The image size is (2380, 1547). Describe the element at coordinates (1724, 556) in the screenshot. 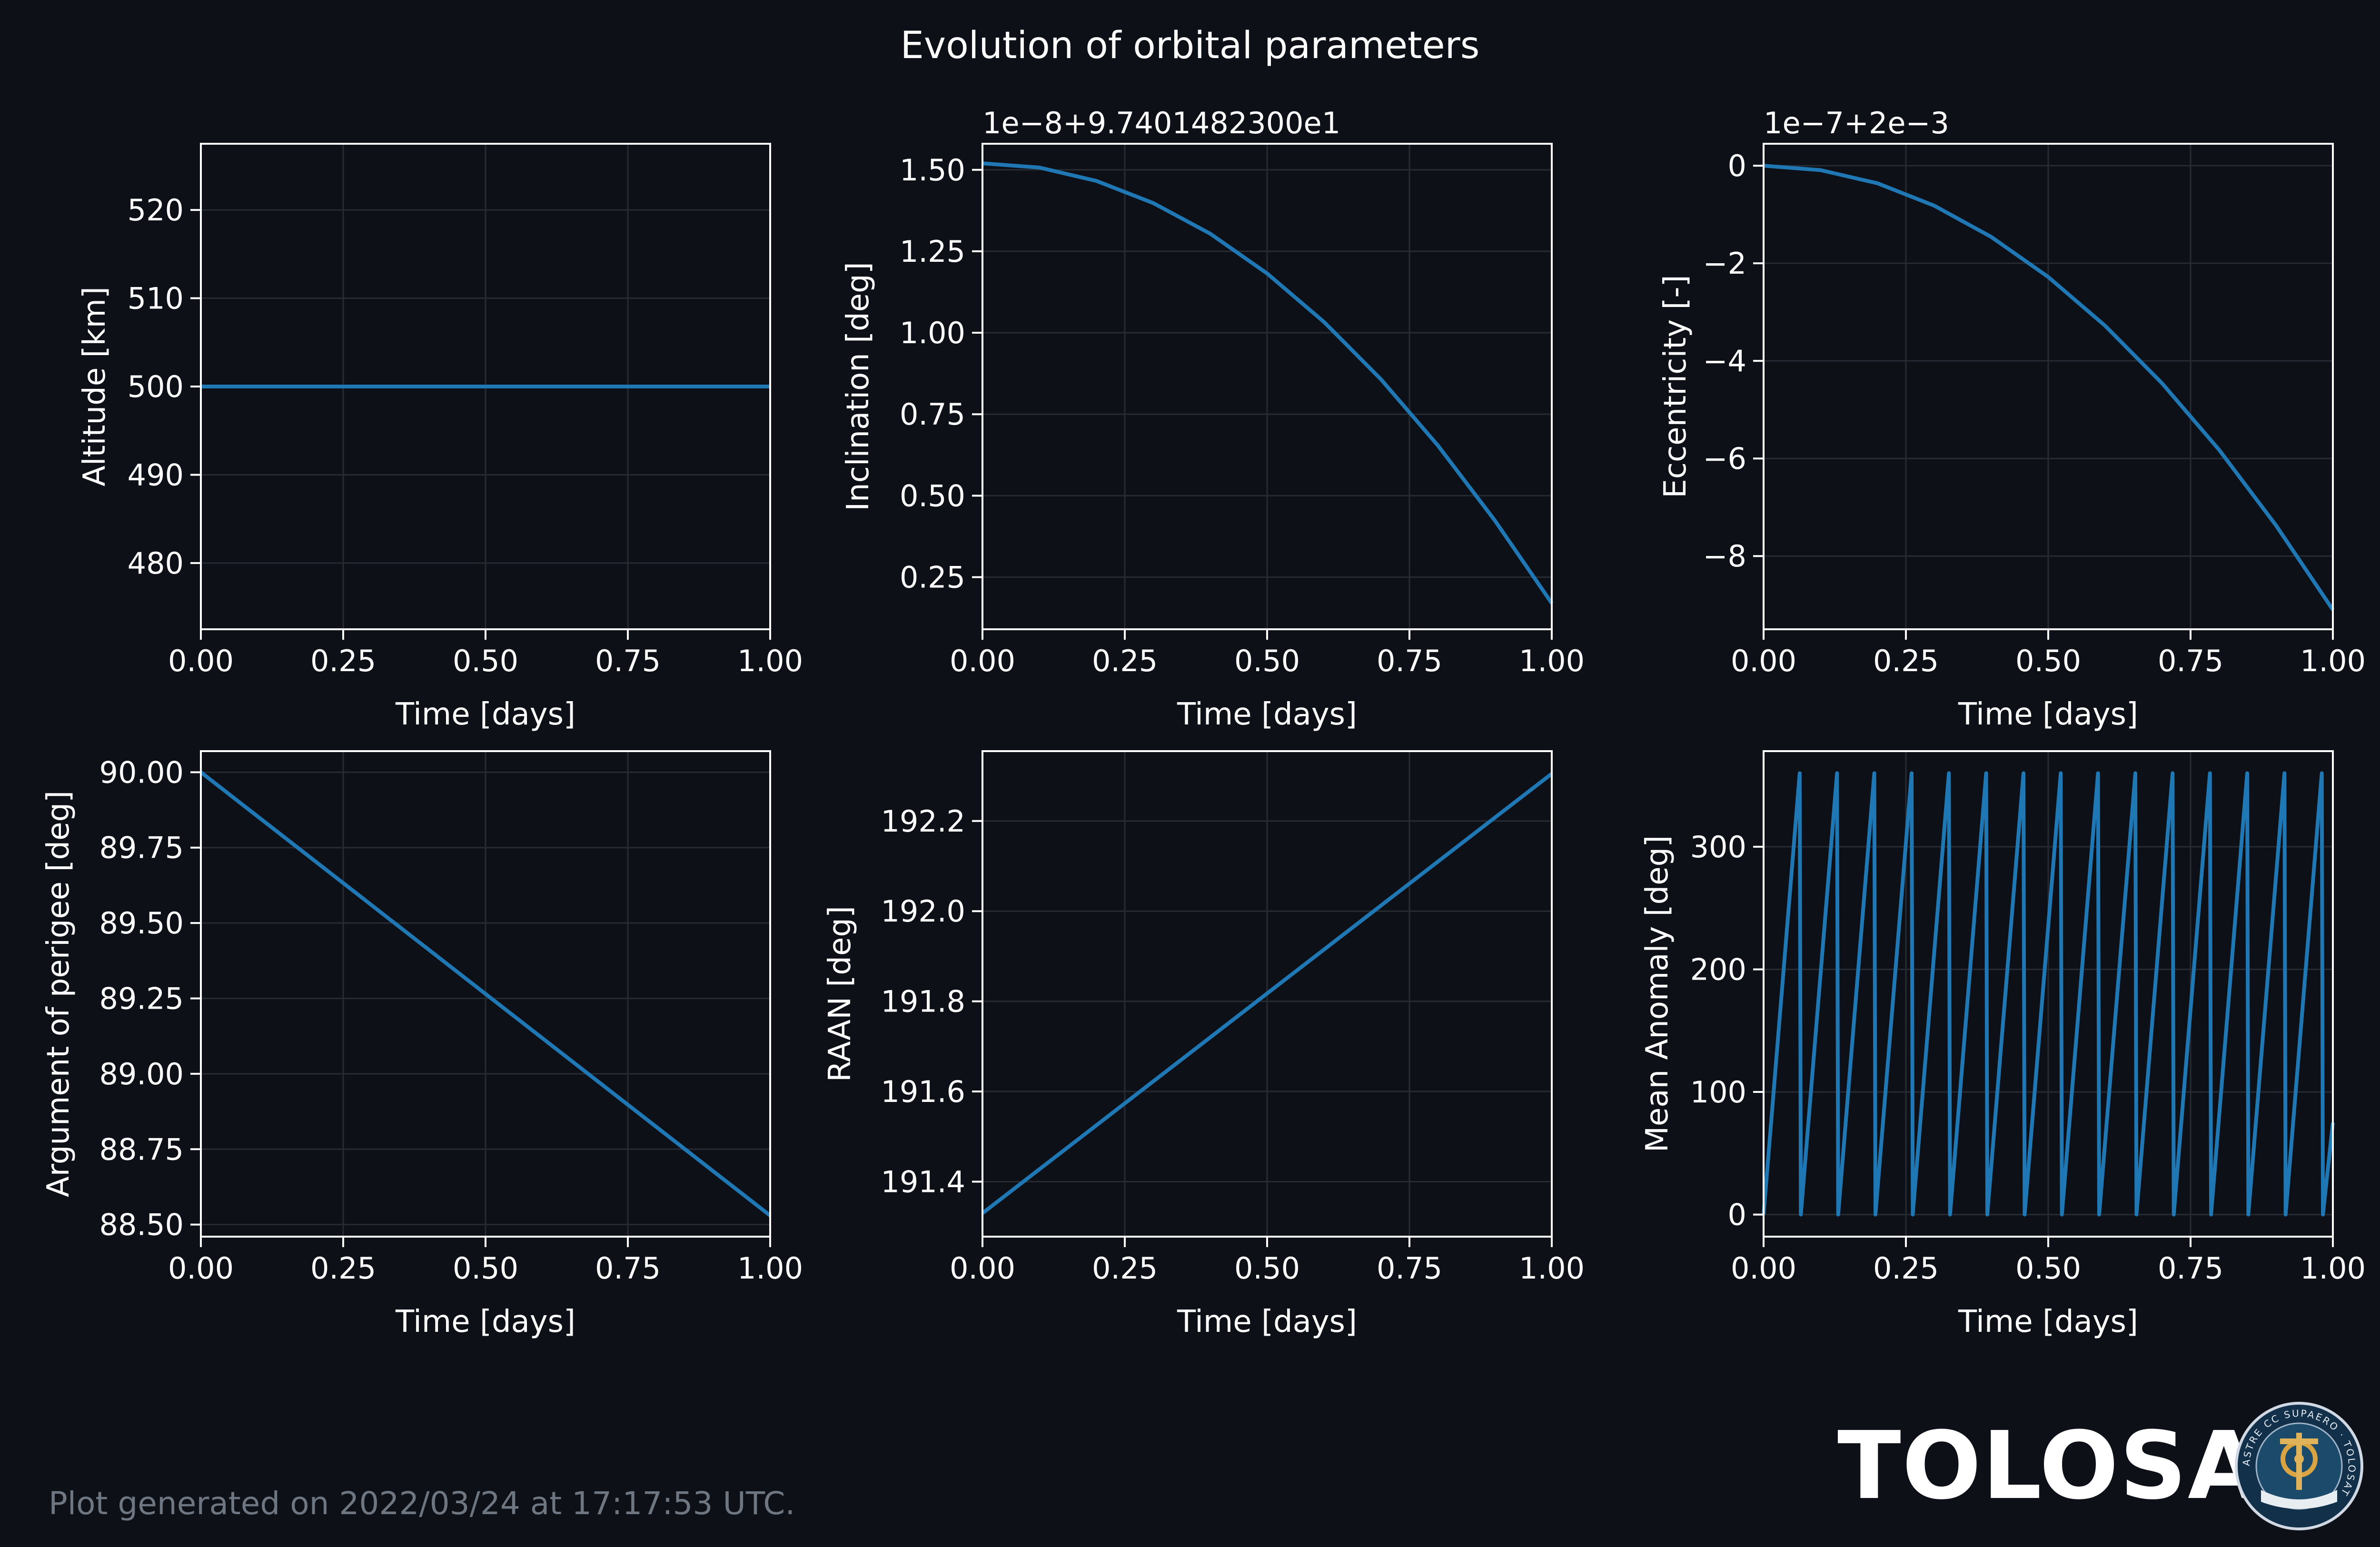

I see `y-tick-label: −8` at that location.